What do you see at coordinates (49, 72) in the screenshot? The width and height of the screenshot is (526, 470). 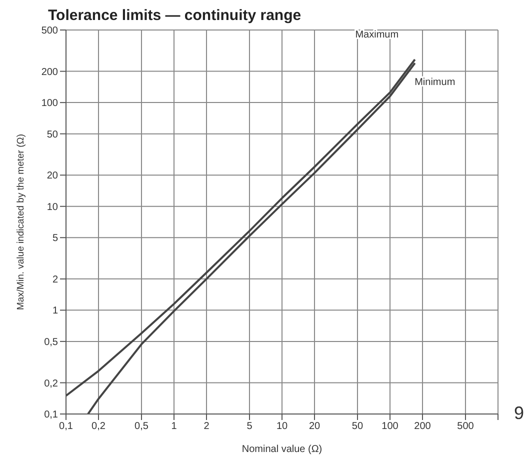 I see `y-tick-label: 200` at bounding box center [49, 72].